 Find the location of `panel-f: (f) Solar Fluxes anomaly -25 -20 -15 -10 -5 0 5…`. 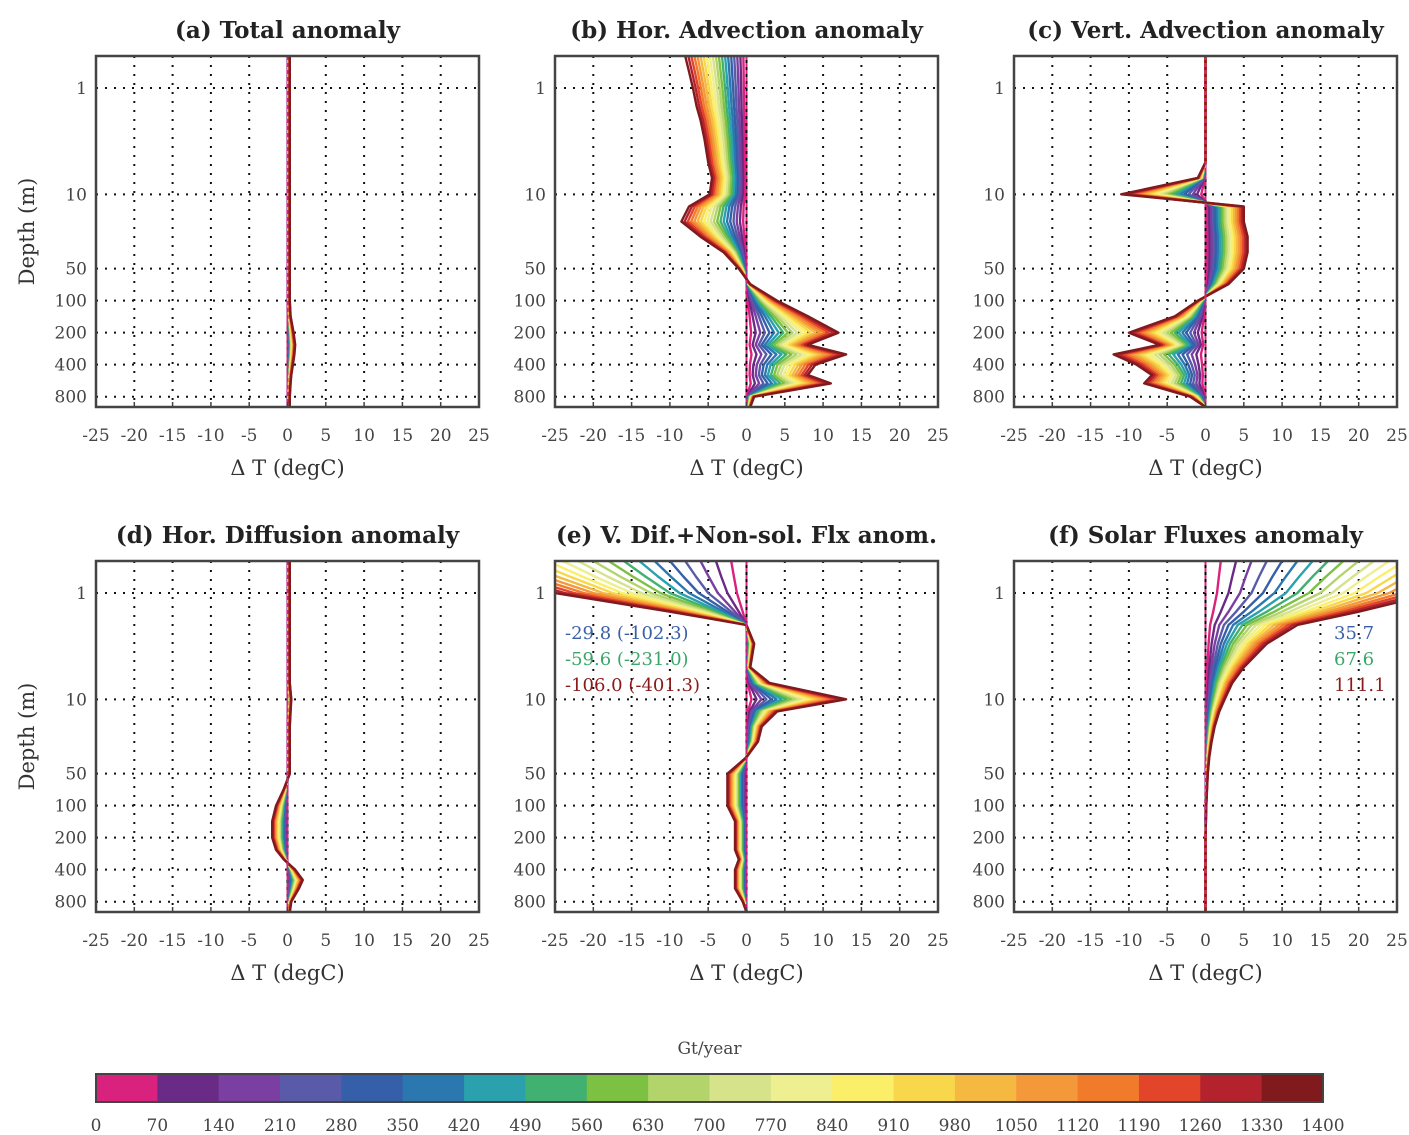

panel-f: (f) Solar Fluxes anomaly -25 -20 -15 -10 -5 0 5… is located at coordinates (1190, 753).